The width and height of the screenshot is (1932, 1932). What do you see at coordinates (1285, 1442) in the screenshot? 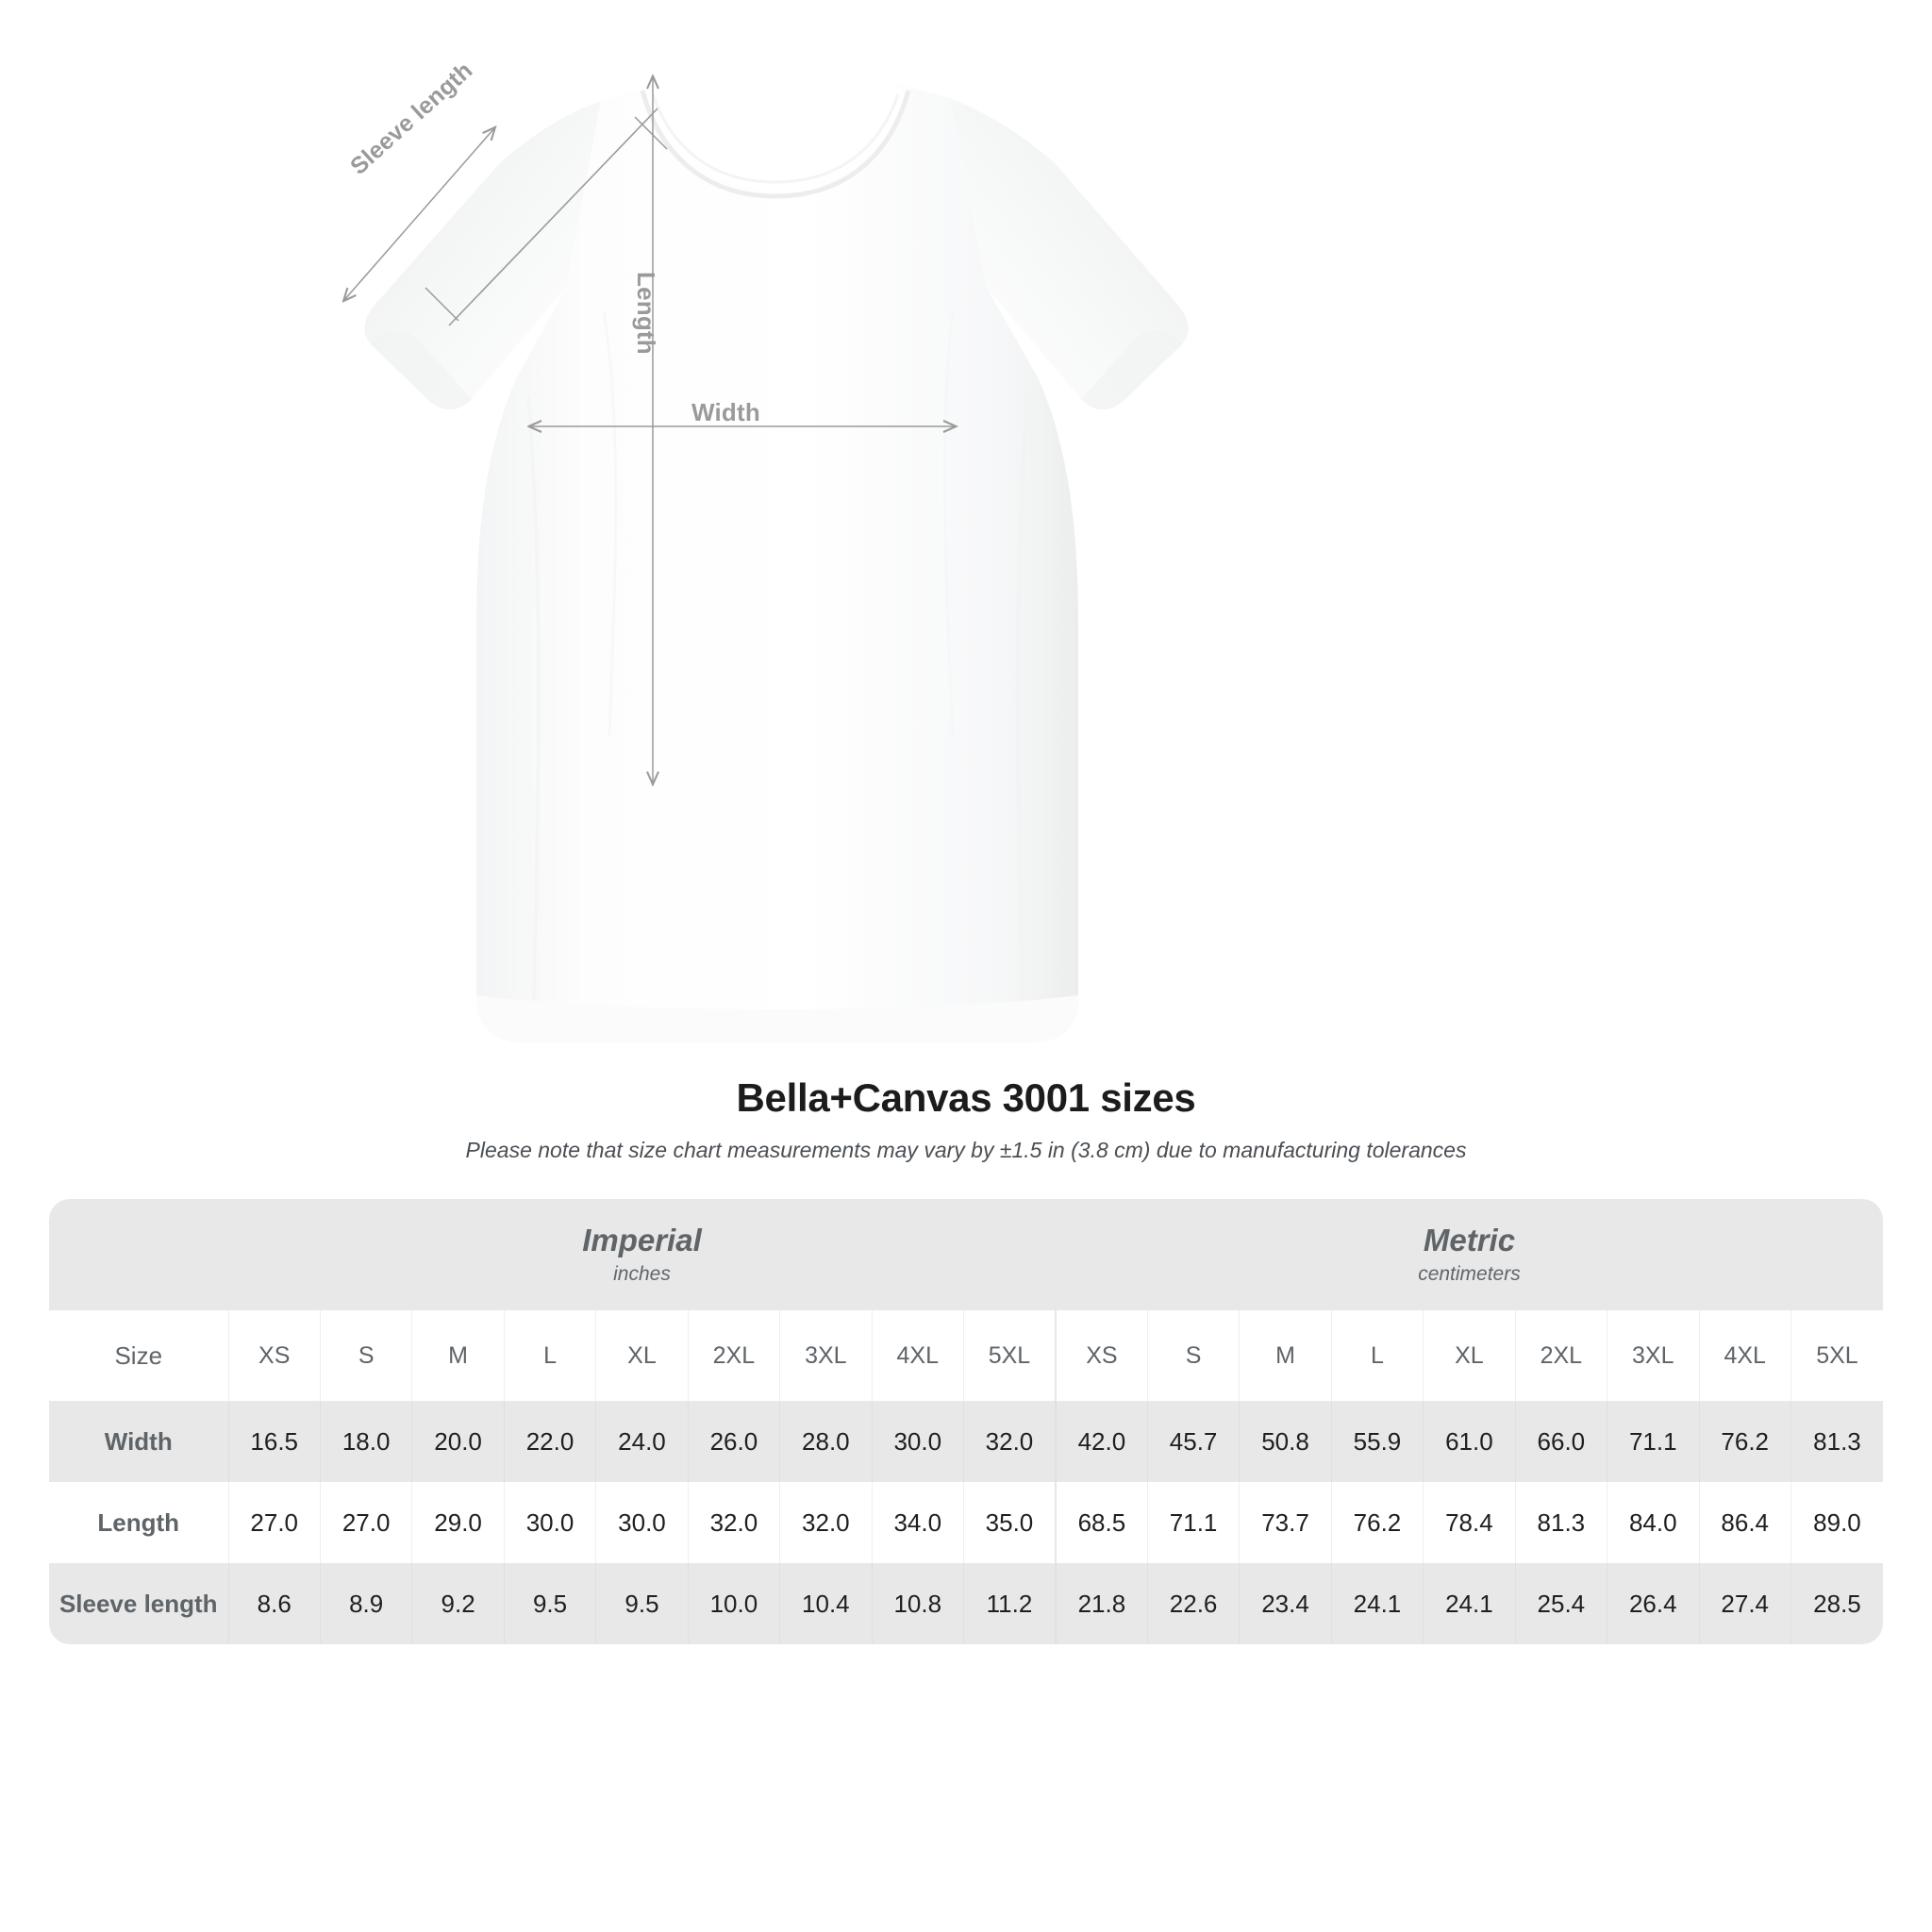
I see `cell-width-m-cm: 50.8` at bounding box center [1285, 1442].